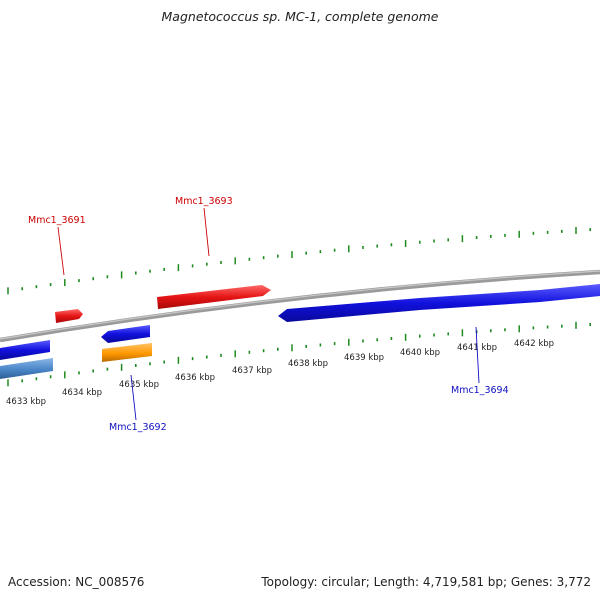 The image size is (600, 600). I want to click on scale-label: 4638 kbp, so click(308, 364).